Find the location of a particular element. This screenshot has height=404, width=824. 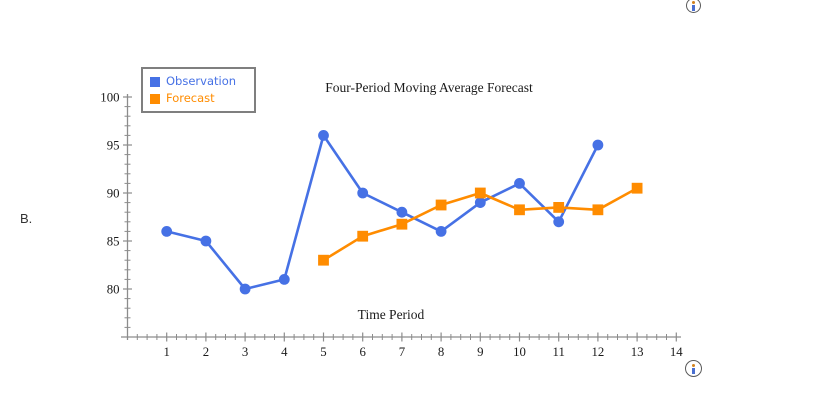

x-tick-label: 14 is located at coordinates (676, 352).